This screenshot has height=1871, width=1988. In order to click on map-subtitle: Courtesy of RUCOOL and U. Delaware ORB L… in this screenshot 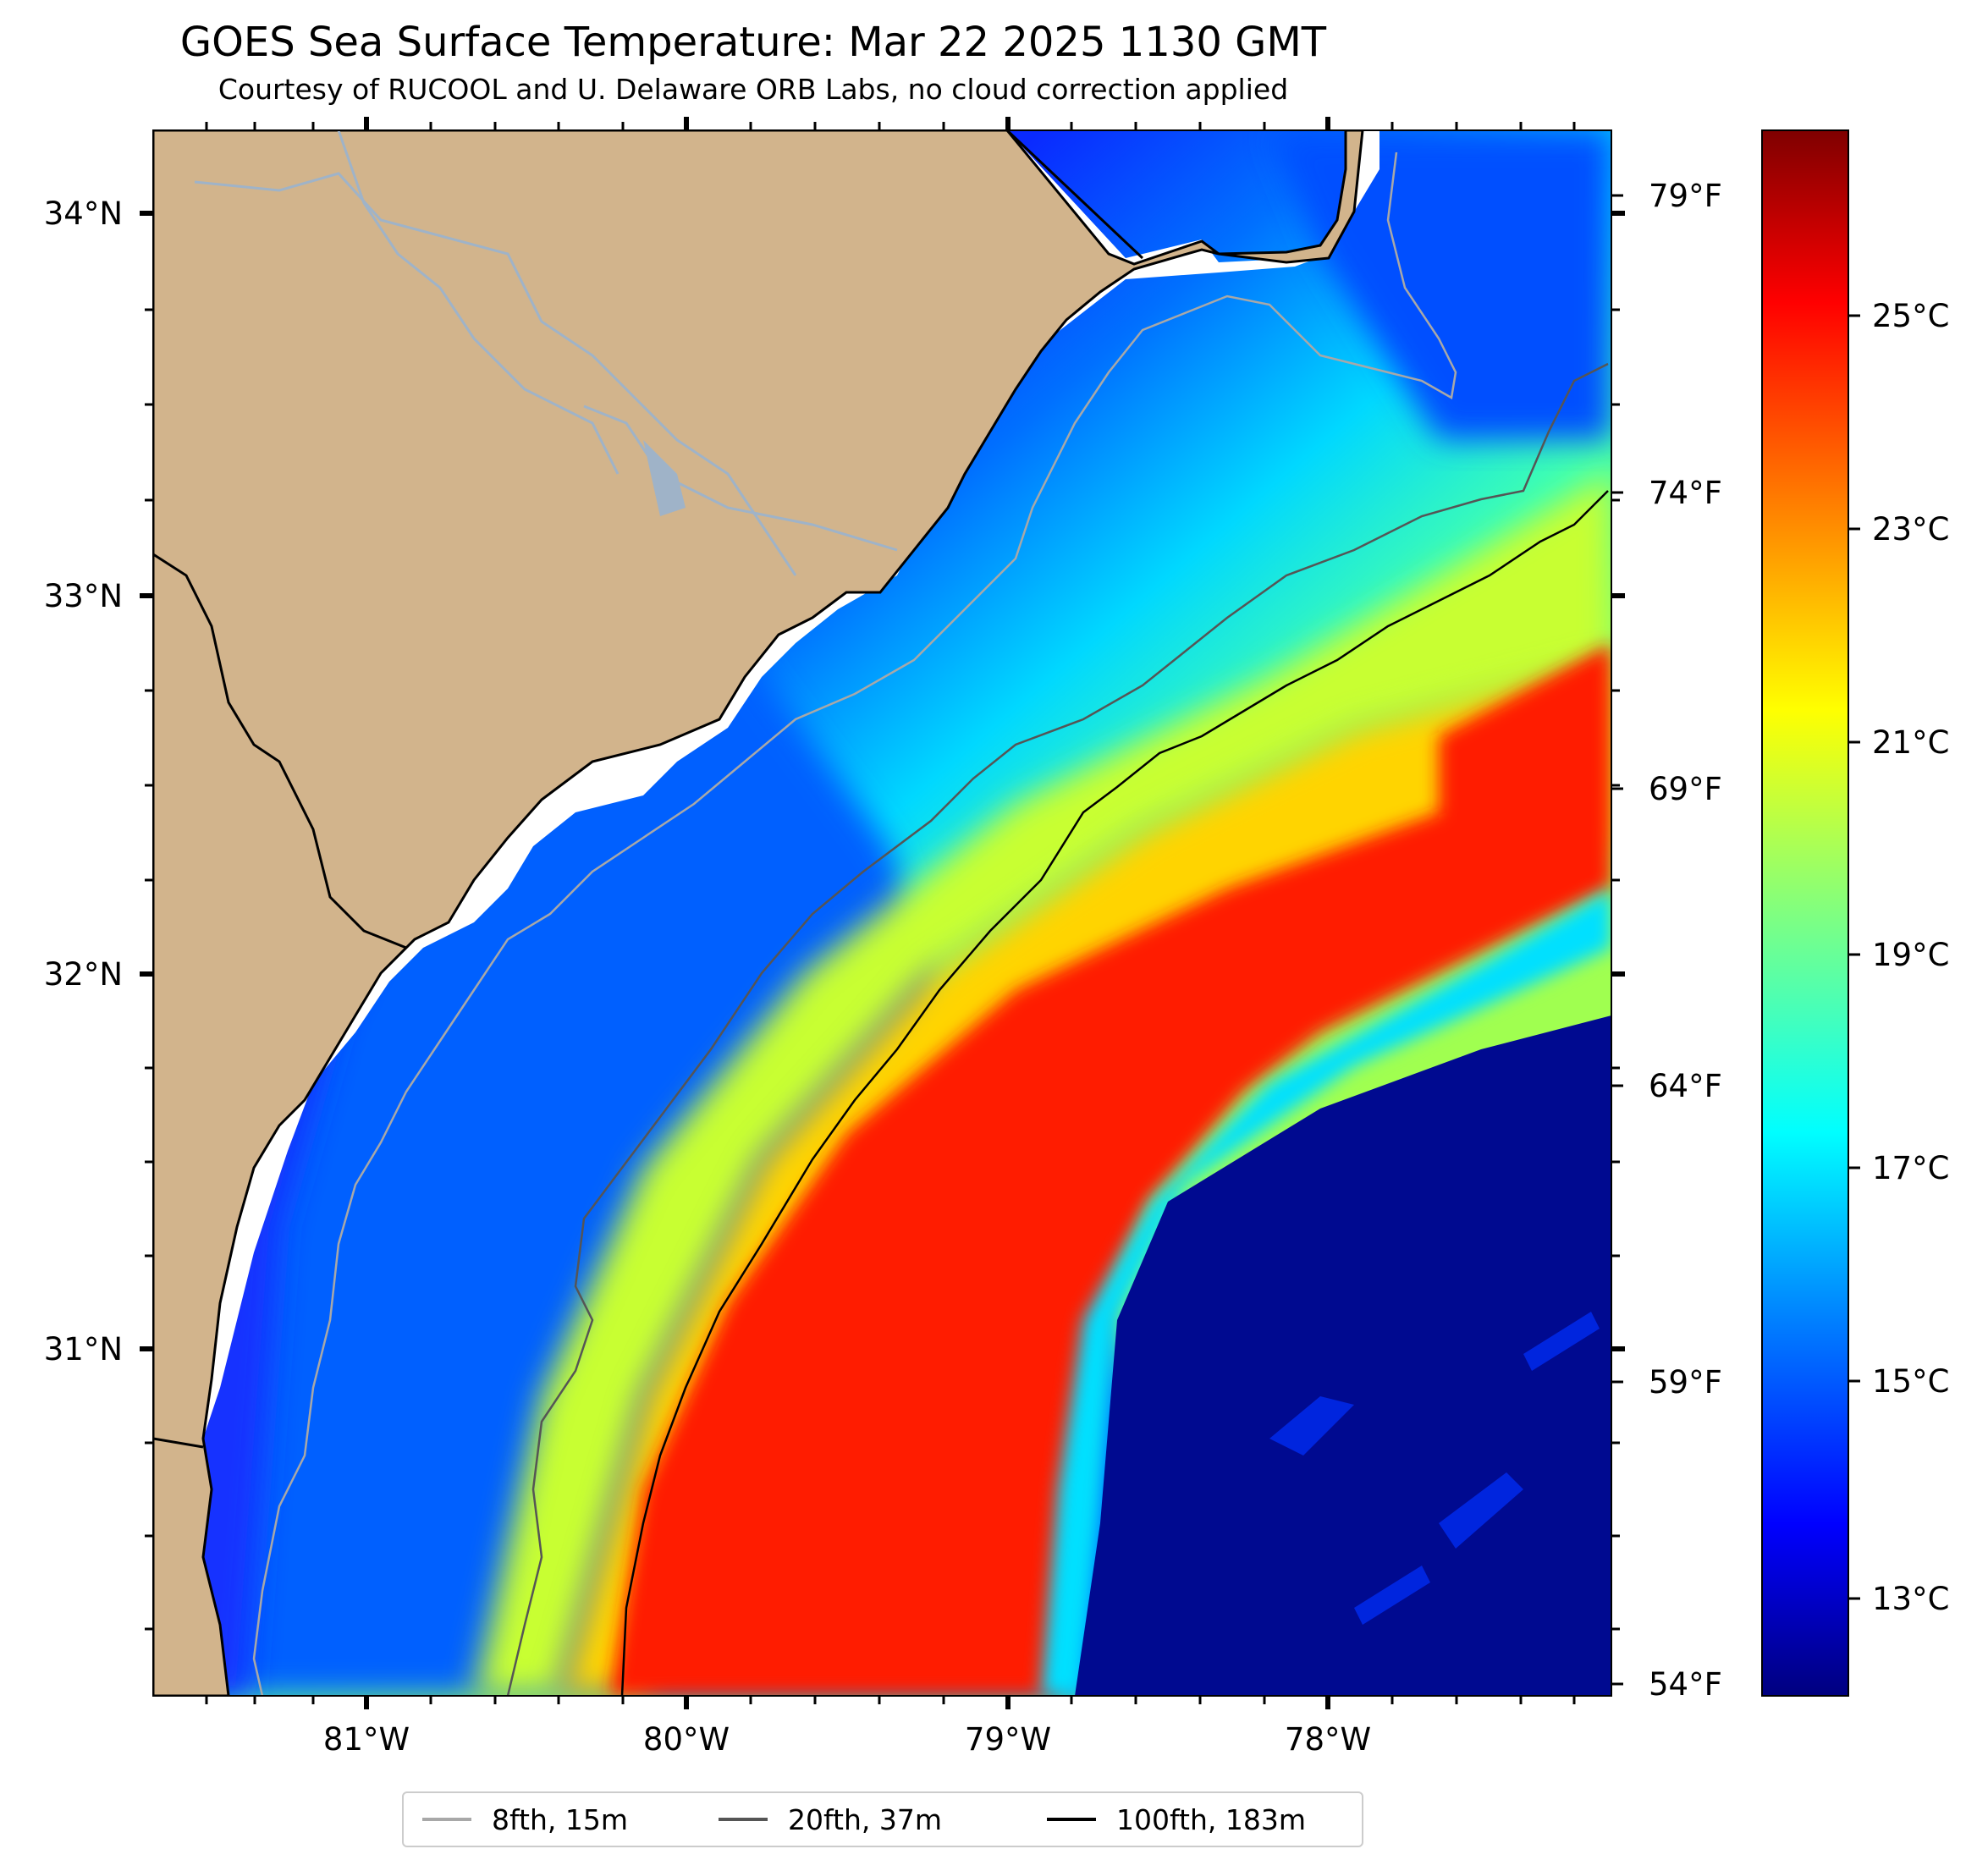, I will do `click(753, 90)`.